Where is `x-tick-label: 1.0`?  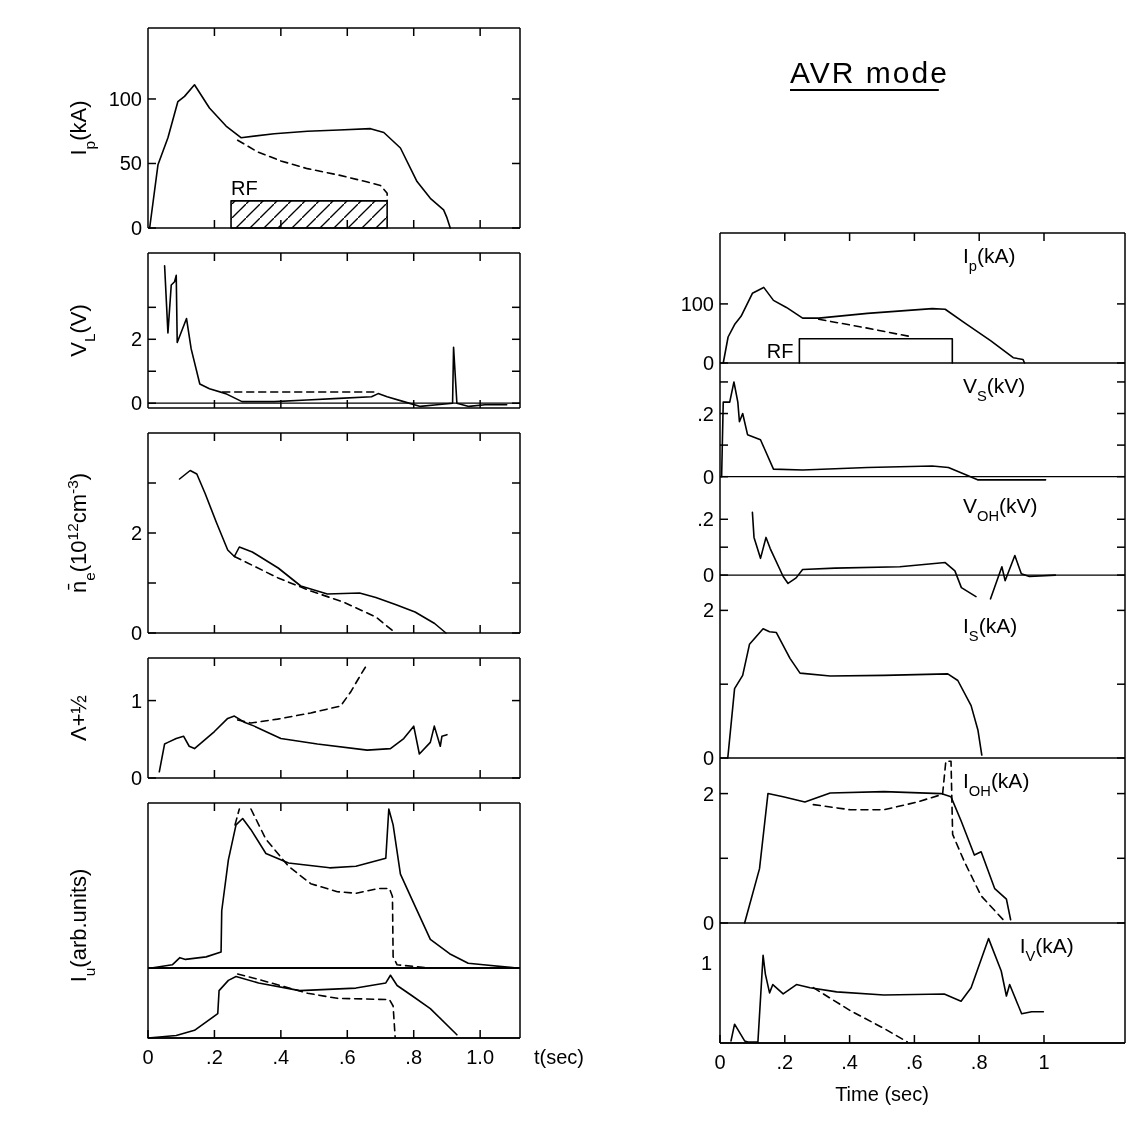
x-tick-label: 1.0 is located at coordinates (480, 1057).